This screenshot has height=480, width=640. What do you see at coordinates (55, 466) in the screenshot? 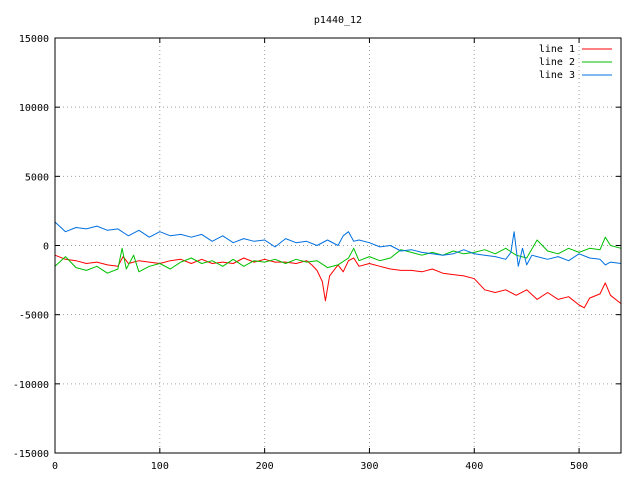
I see `x-tick-label: 0` at bounding box center [55, 466].